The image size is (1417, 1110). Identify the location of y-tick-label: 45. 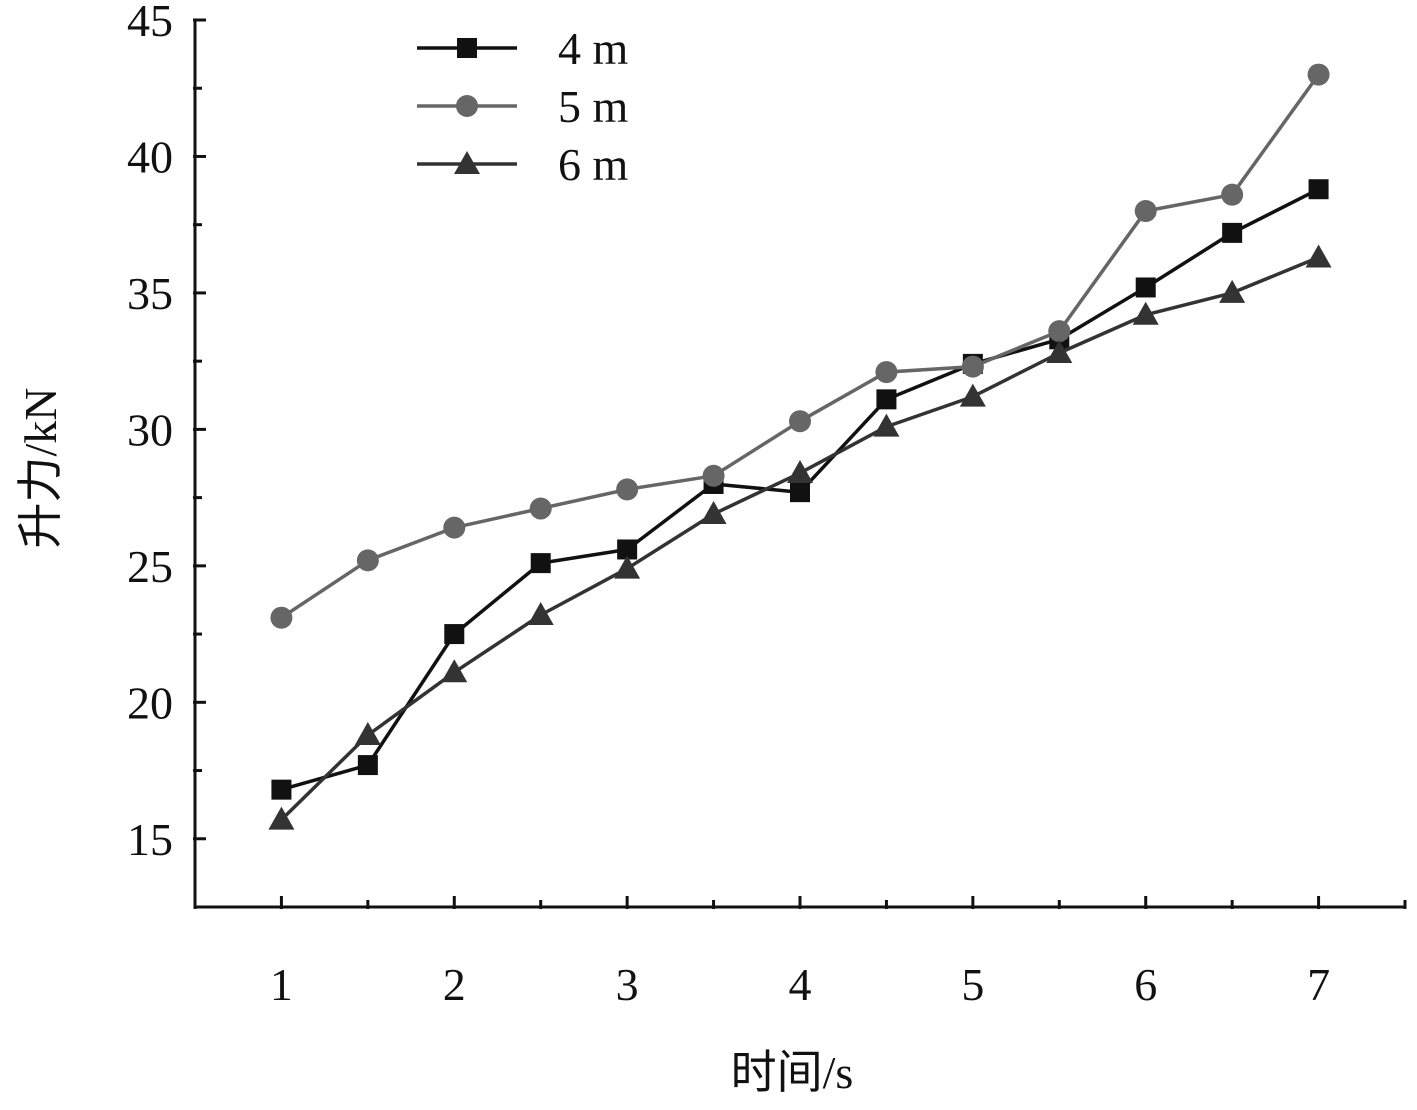
(150, 23).